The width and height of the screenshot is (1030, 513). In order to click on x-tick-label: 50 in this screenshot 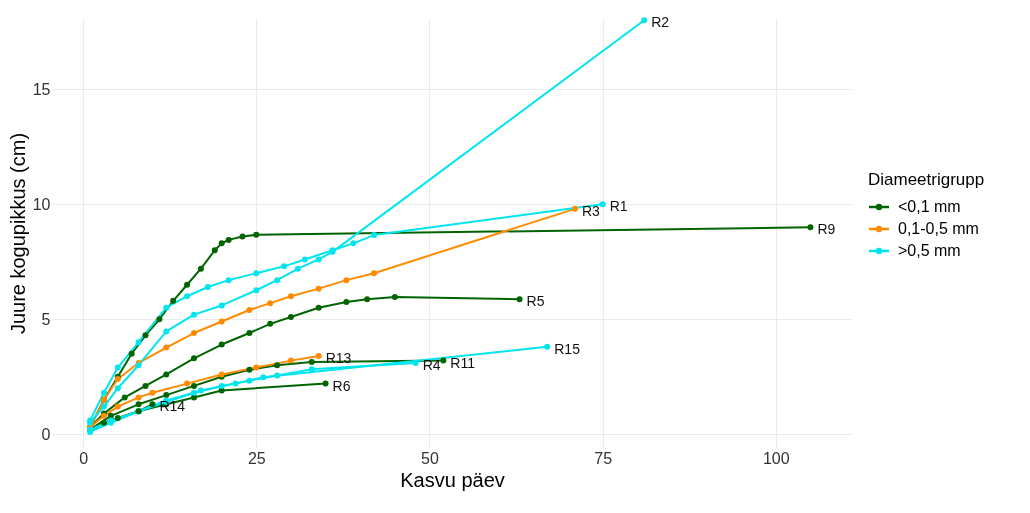, I will do `click(430, 458)`.